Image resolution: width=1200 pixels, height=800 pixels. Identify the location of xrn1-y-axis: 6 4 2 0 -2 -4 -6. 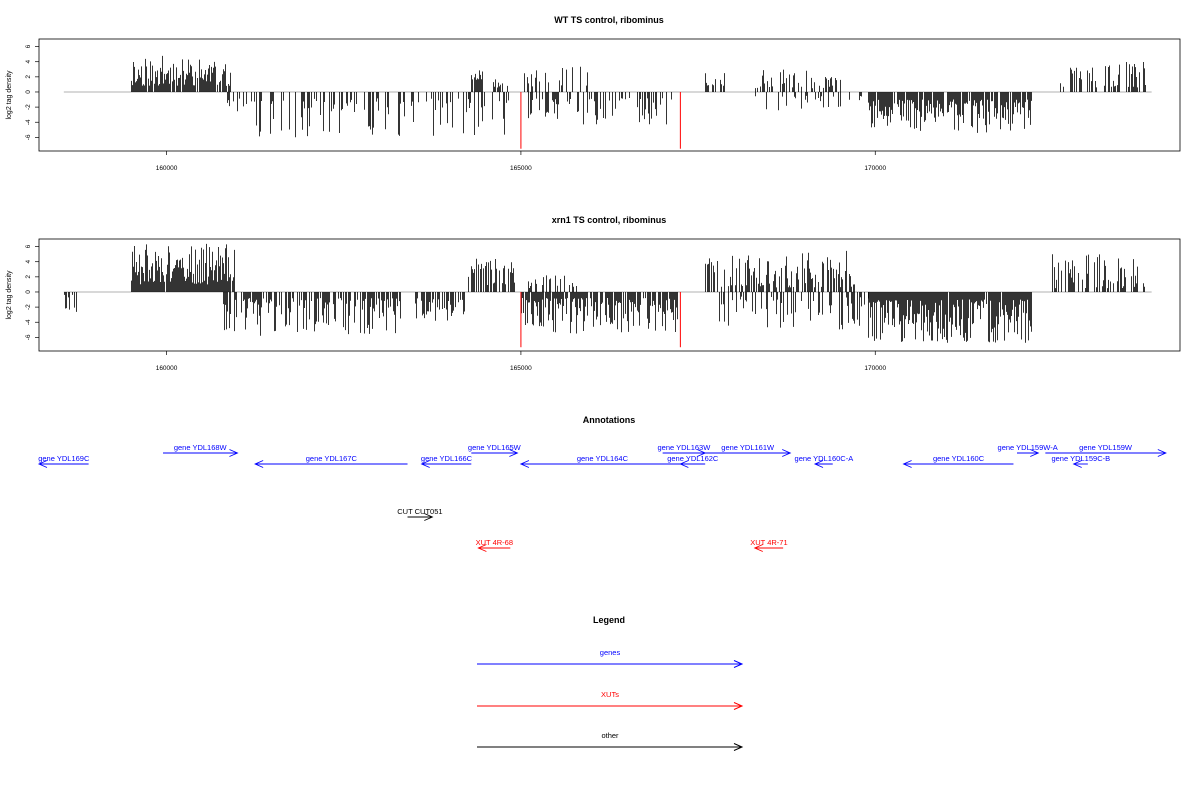
(32, 292).